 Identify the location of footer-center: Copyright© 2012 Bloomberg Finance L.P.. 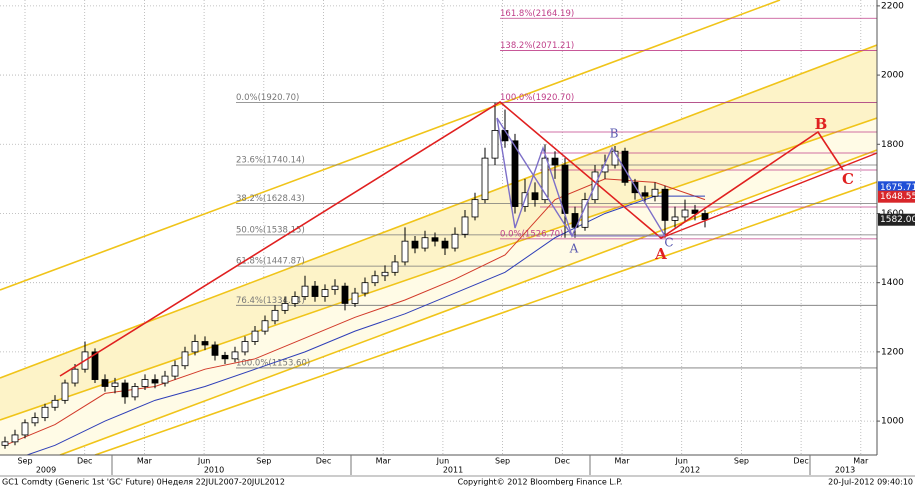
(540, 482).